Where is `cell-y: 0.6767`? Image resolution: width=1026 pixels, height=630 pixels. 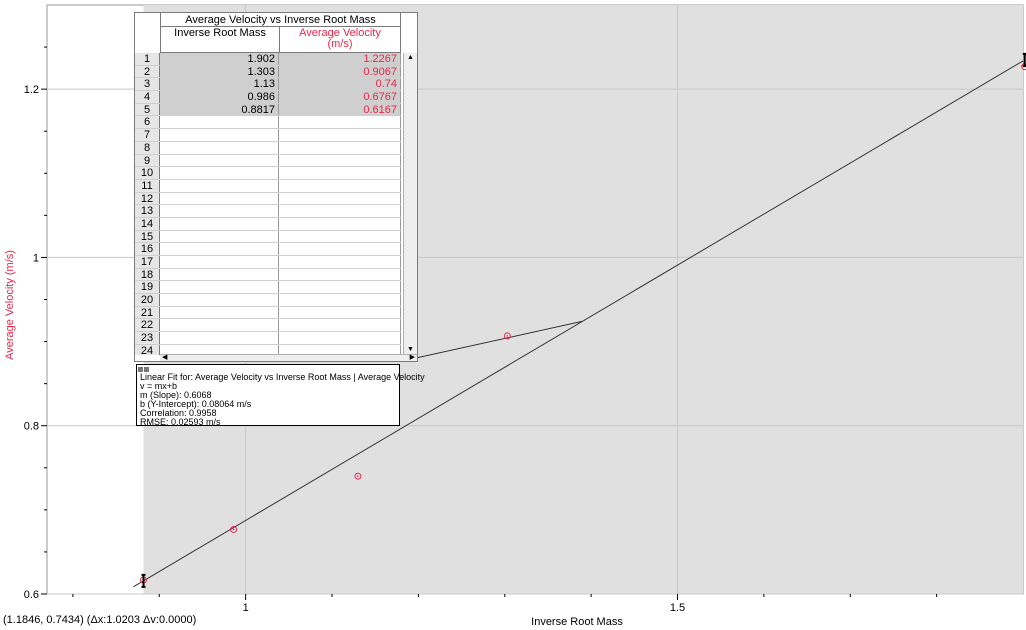 cell-y: 0.6767 is located at coordinates (340, 97).